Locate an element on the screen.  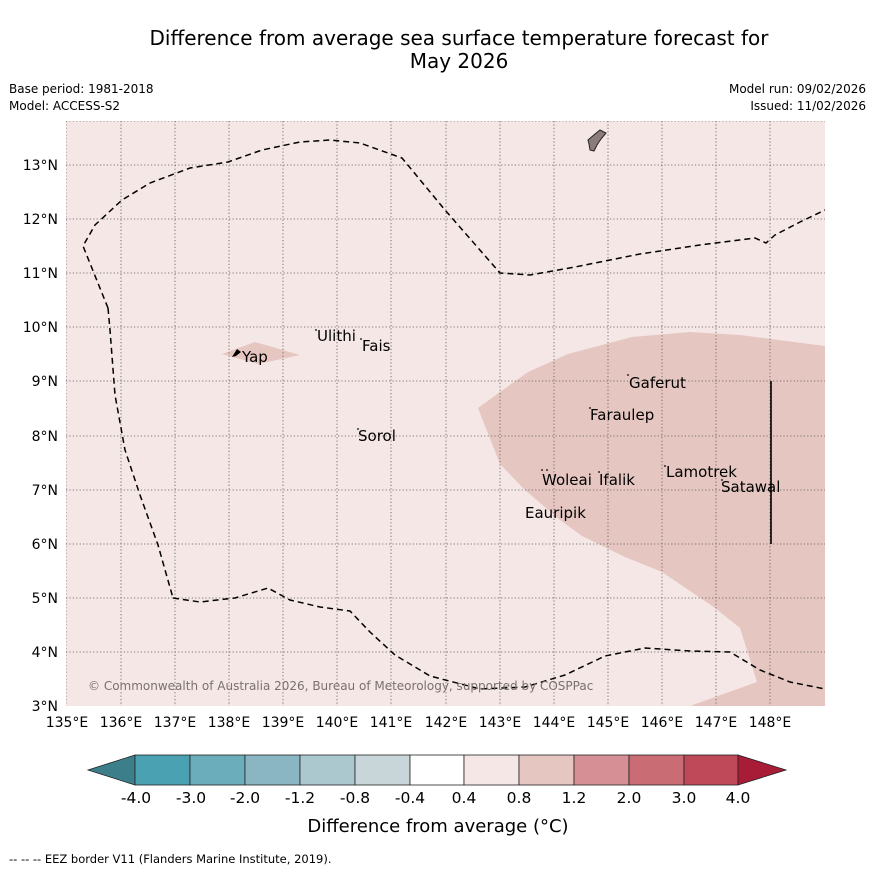
place-gaferut: Gaferut is located at coordinates (657, 383).